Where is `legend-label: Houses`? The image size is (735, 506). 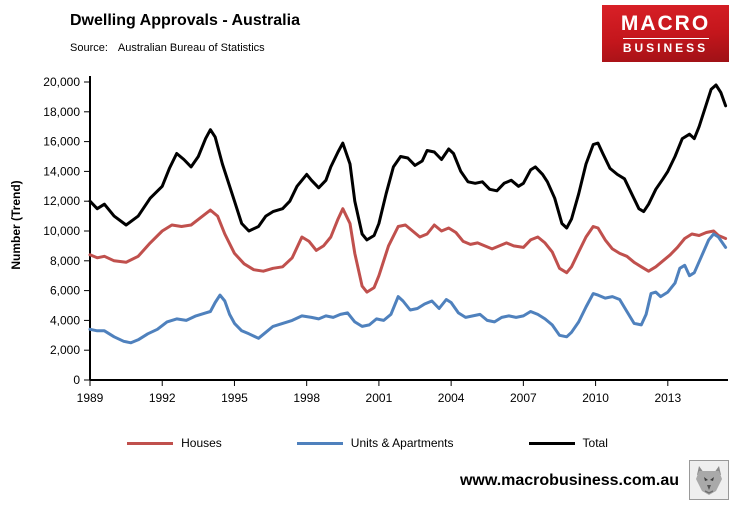
legend-label: Houses is located at coordinates (201, 443).